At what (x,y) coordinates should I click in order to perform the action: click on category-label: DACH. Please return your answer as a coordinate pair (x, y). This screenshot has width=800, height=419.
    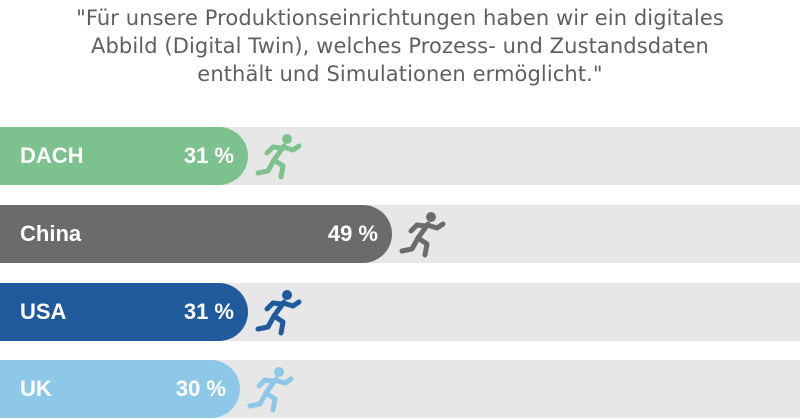
    Looking at the image, I should click on (52, 155).